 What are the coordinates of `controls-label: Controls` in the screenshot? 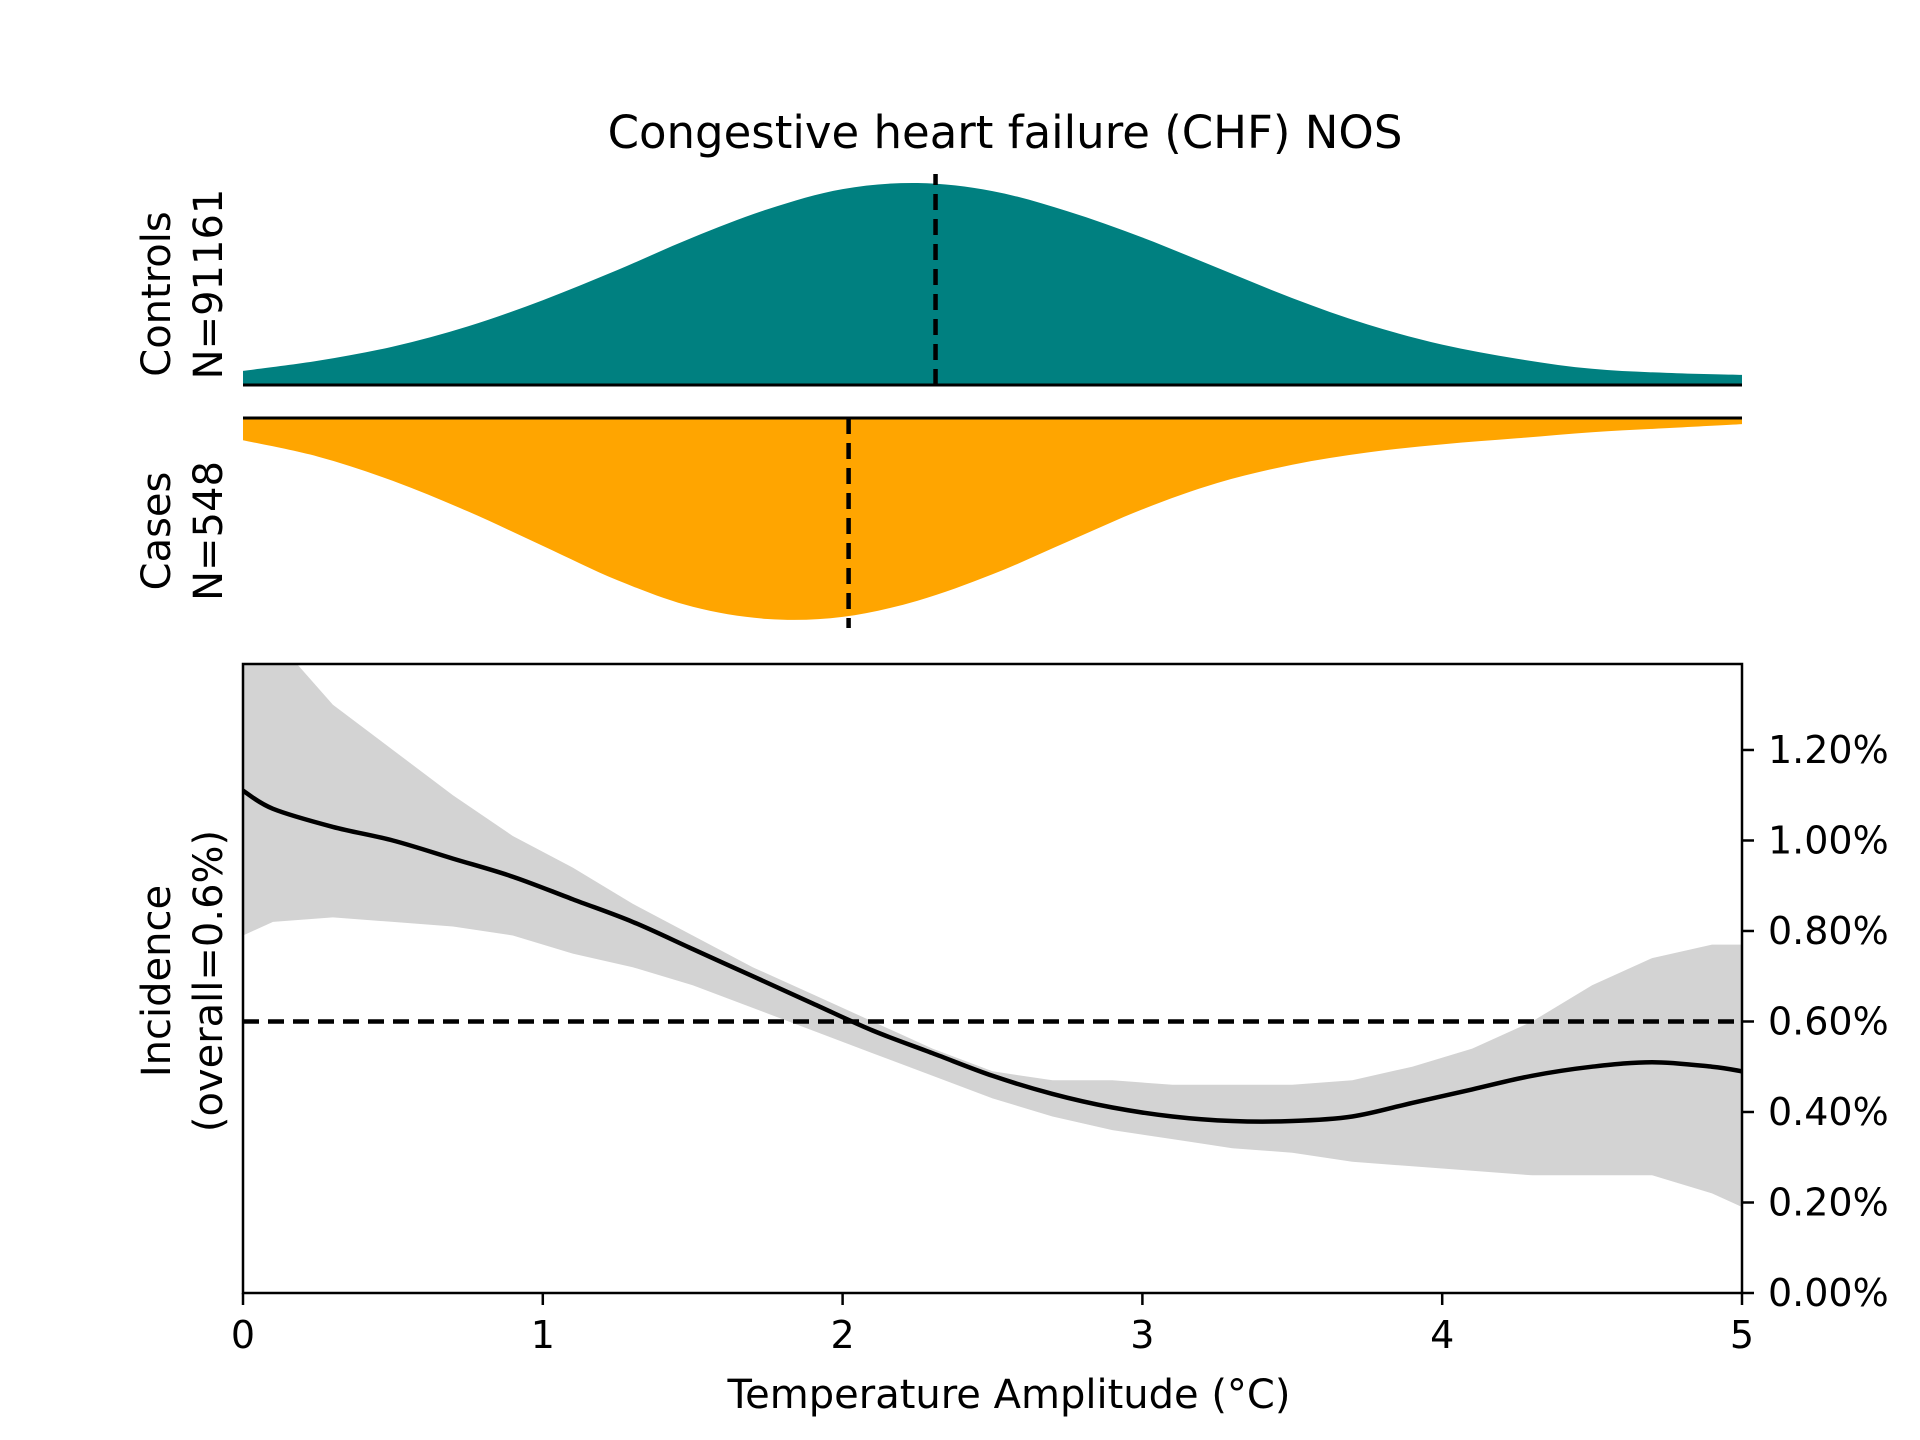 It's located at (157, 293).